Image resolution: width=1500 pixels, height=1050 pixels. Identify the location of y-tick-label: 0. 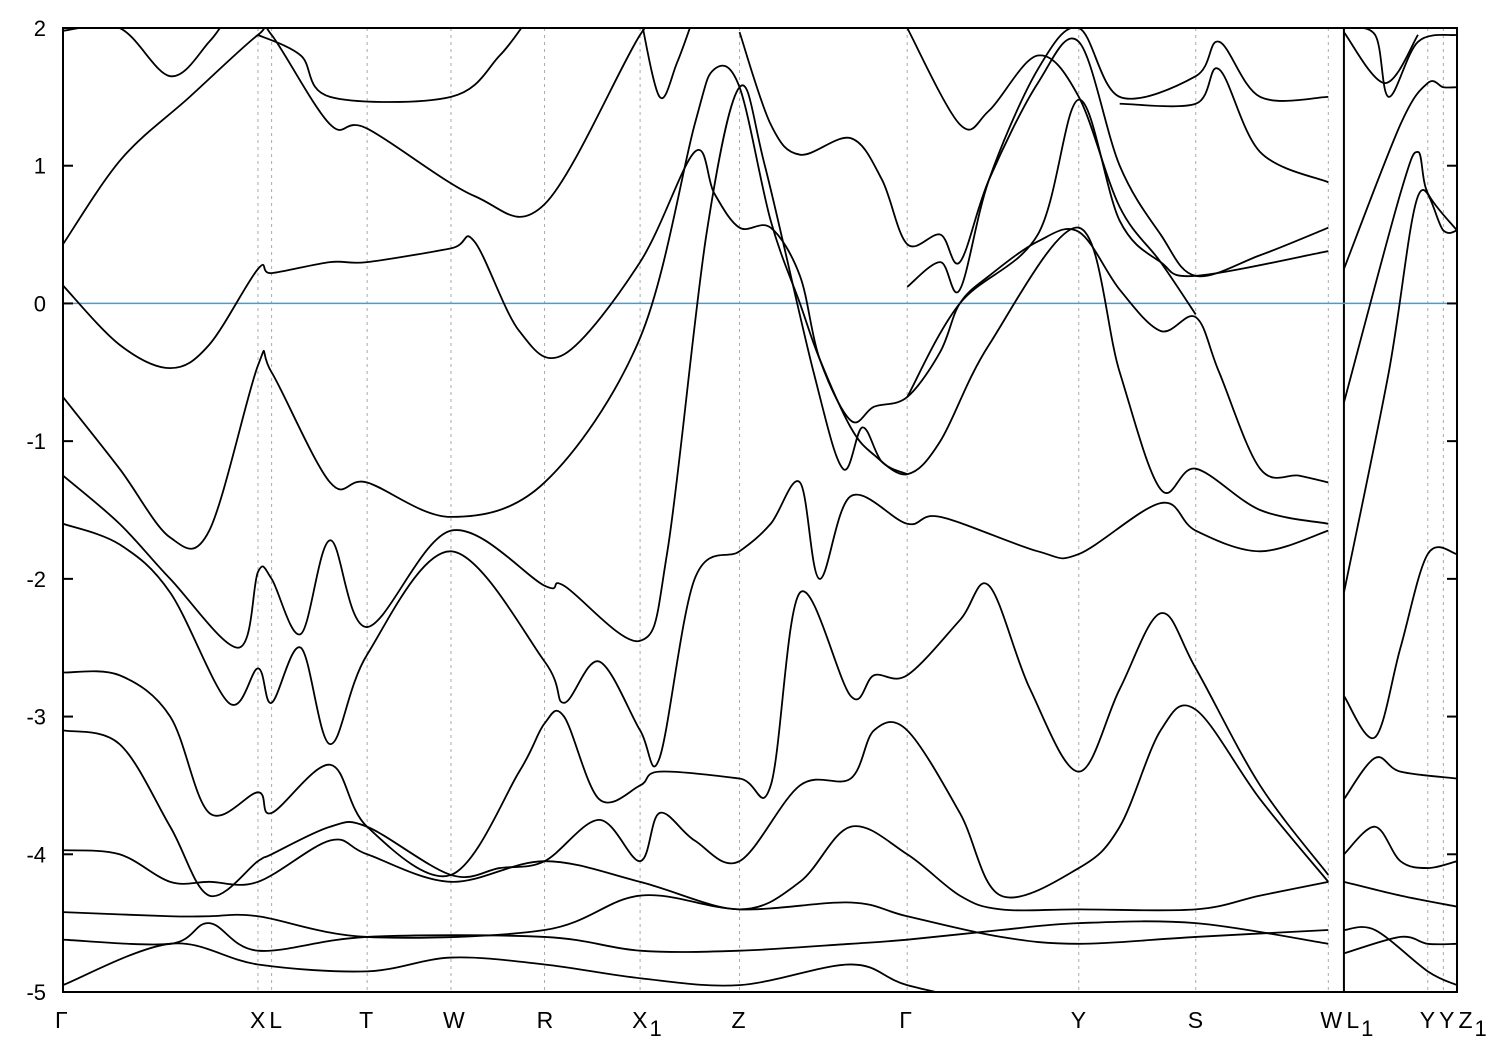
(40, 303).